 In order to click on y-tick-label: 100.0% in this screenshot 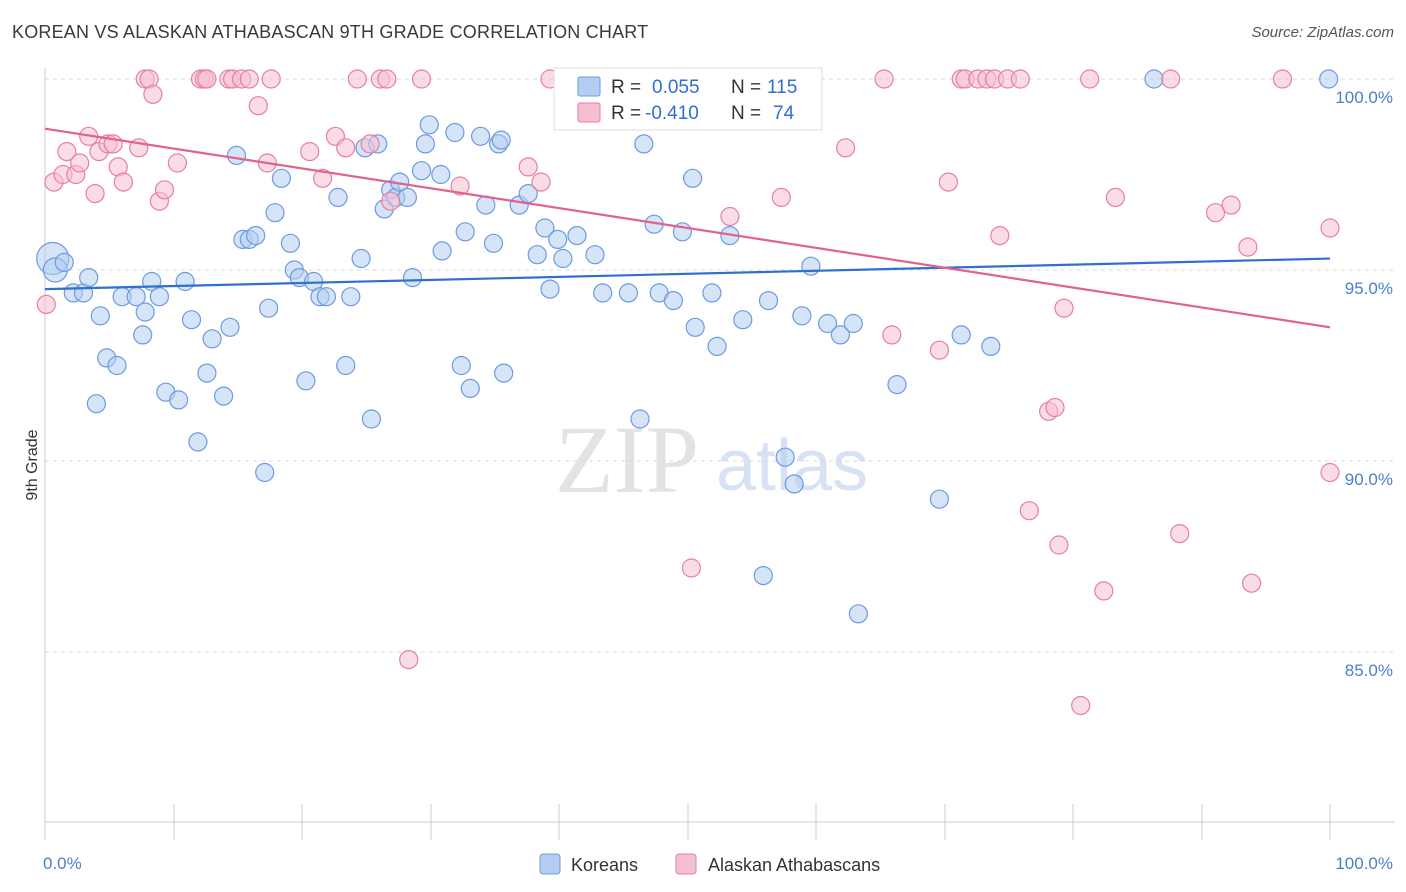, I will do `click(1364, 97)`.